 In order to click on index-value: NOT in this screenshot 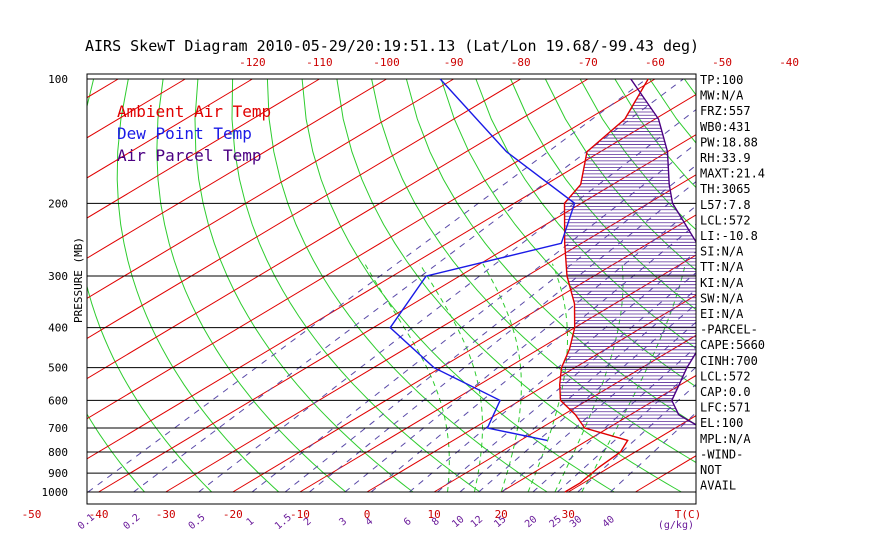, I will do `click(711, 470)`.